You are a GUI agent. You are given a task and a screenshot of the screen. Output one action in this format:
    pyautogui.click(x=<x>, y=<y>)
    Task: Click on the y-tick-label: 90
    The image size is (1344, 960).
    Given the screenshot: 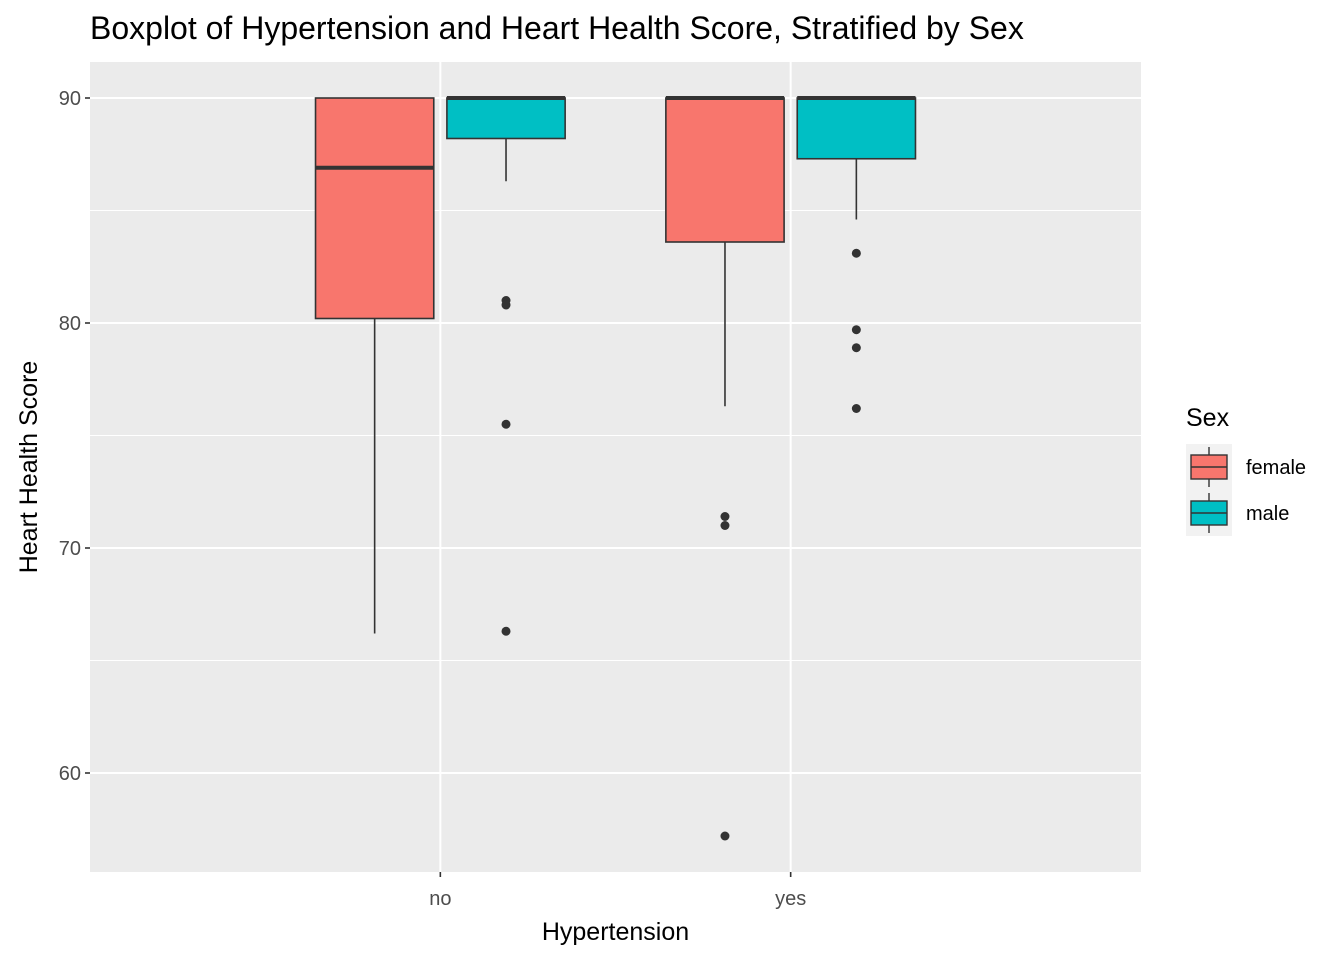 What is the action you would take?
    pyautogui.click(x=70, y=99)
    